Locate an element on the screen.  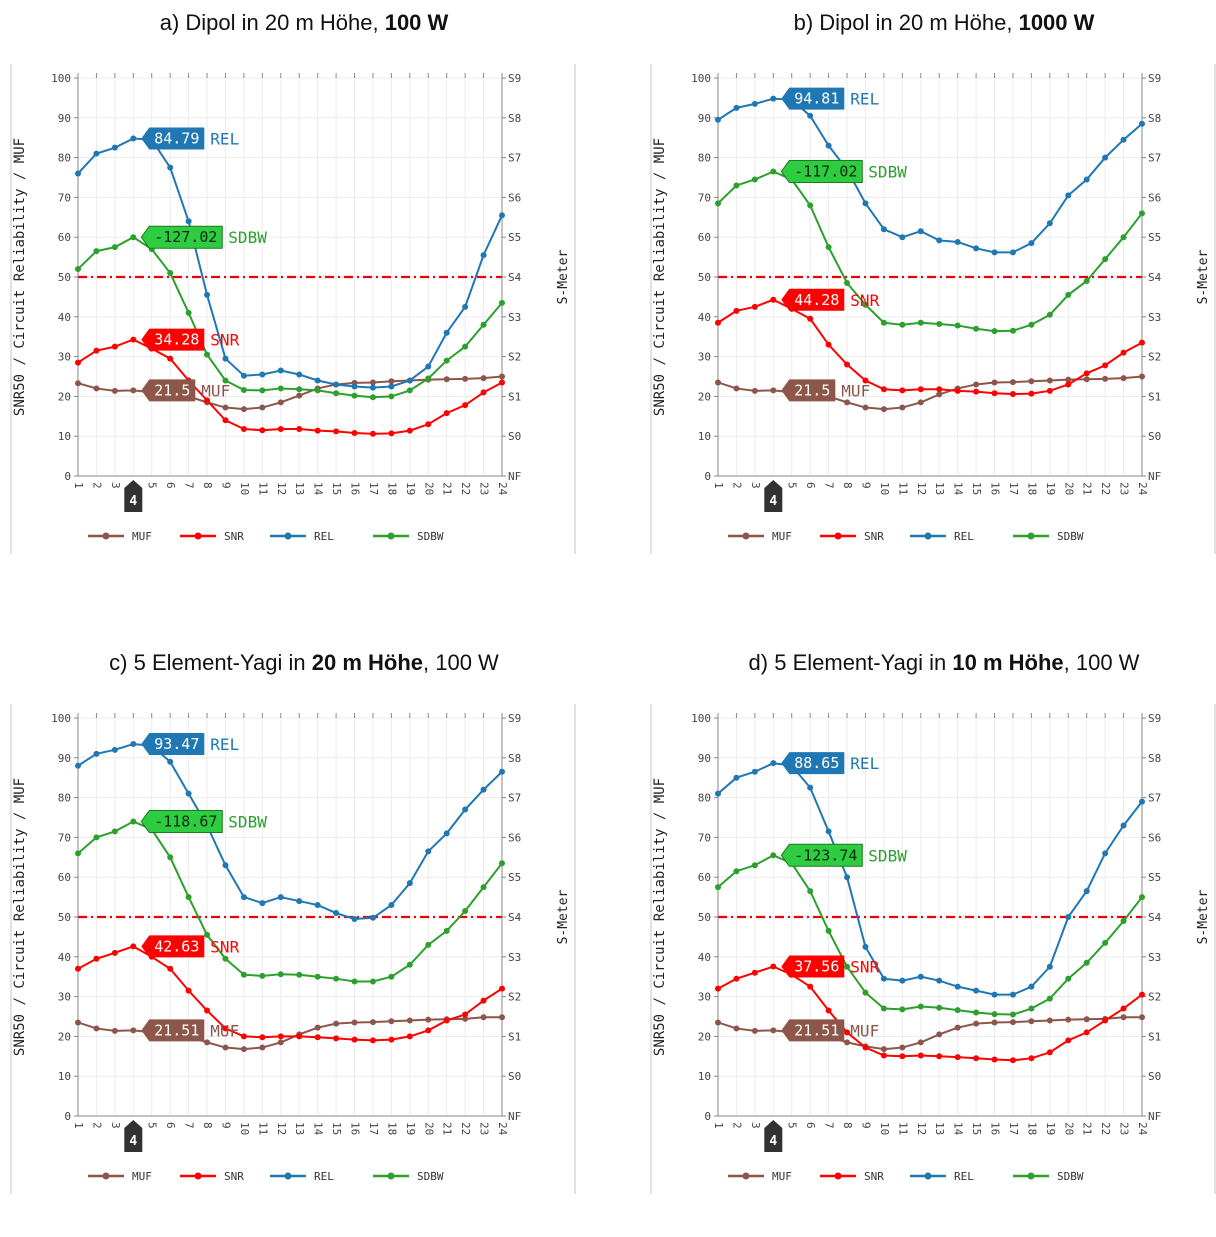
x-tick-label: 8 is located at coordinates (207, 485).